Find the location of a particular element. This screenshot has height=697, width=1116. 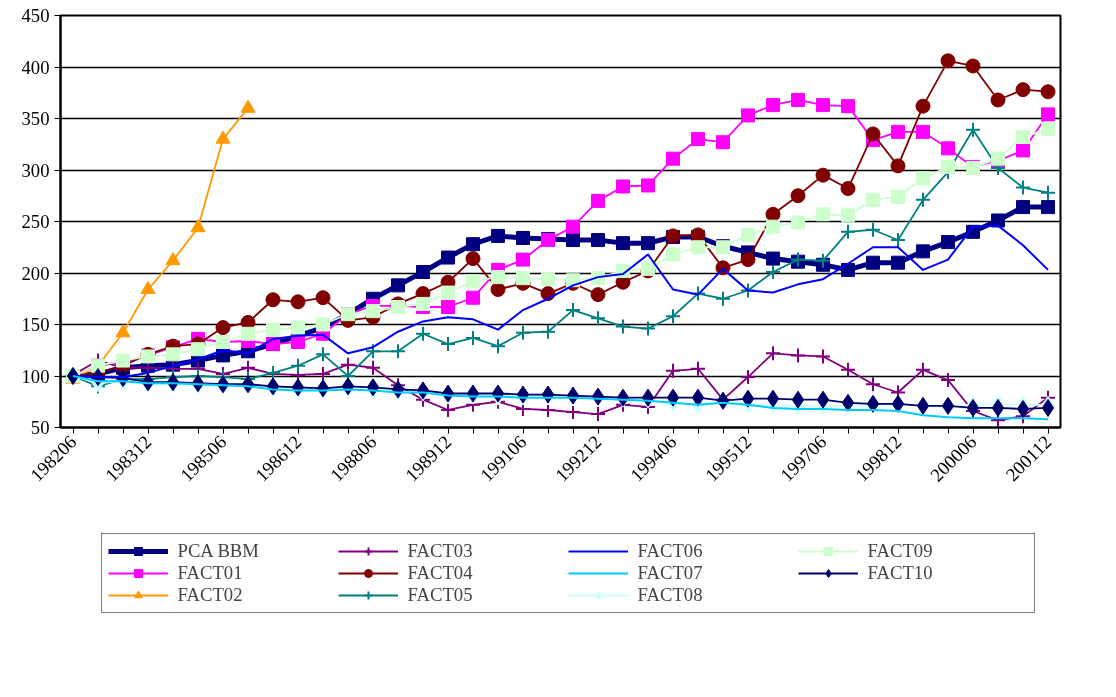

y-tick-label: 150 is located at coordinates (35, 324).